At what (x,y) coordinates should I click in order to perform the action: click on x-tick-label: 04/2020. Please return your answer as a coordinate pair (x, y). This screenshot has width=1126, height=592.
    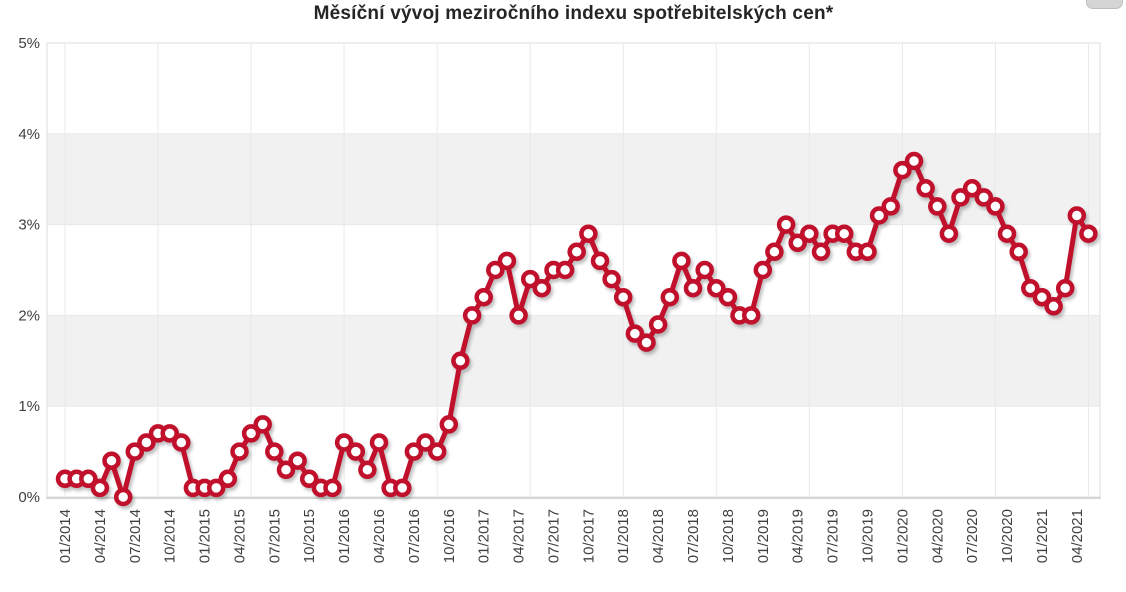
    Looking at the image, I should click on (937, 536).